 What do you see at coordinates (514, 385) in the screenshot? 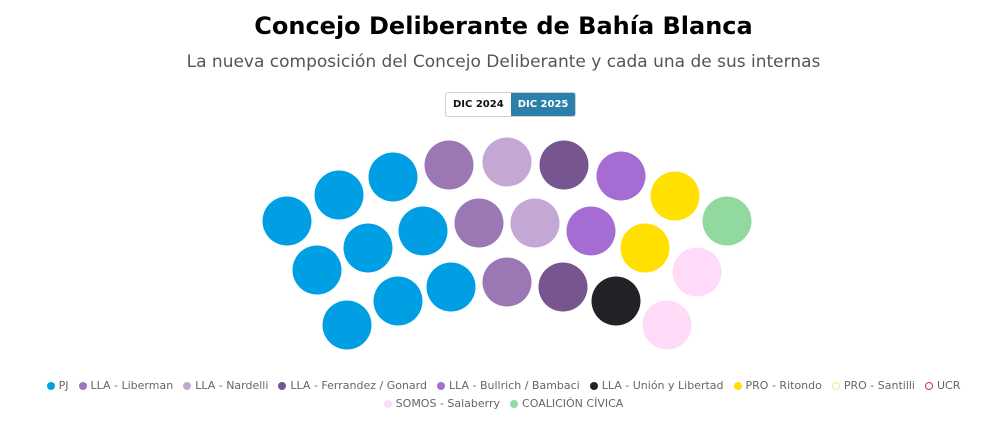
I see `legend-label: LLA - Bullrich / Bambaci` at bounding box center [514, 385].